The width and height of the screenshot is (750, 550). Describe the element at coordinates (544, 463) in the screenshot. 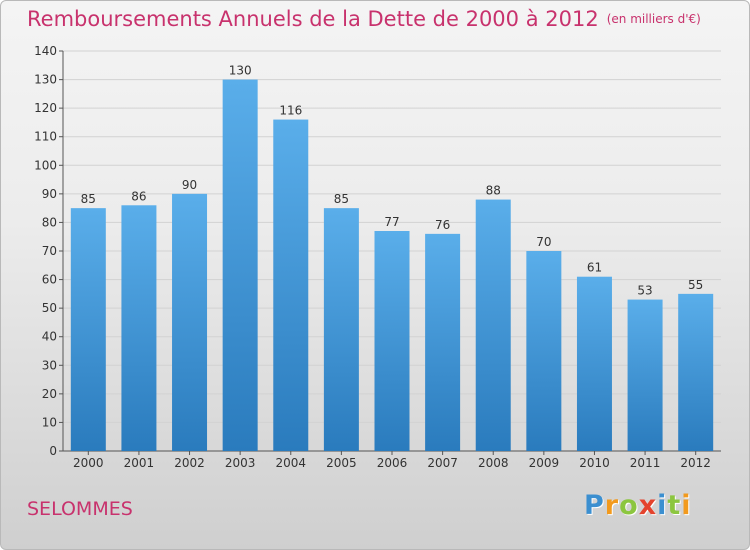

I see `x-tick-label-2009: 2009` at that location.